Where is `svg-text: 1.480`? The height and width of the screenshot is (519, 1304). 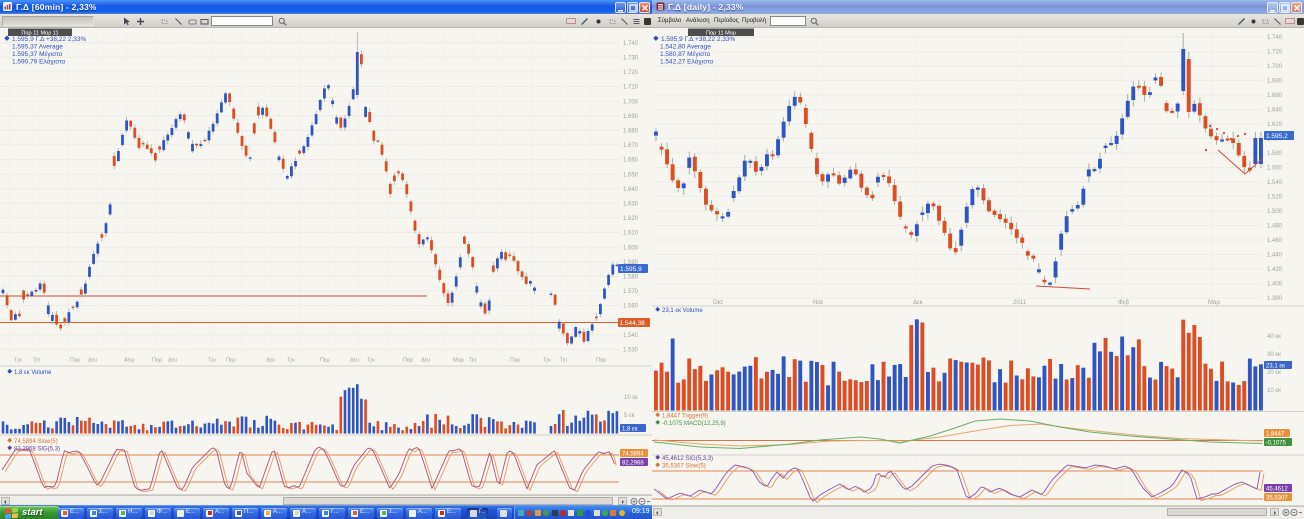 svg-text: 1.480 is located at coordinates (1275, 227).